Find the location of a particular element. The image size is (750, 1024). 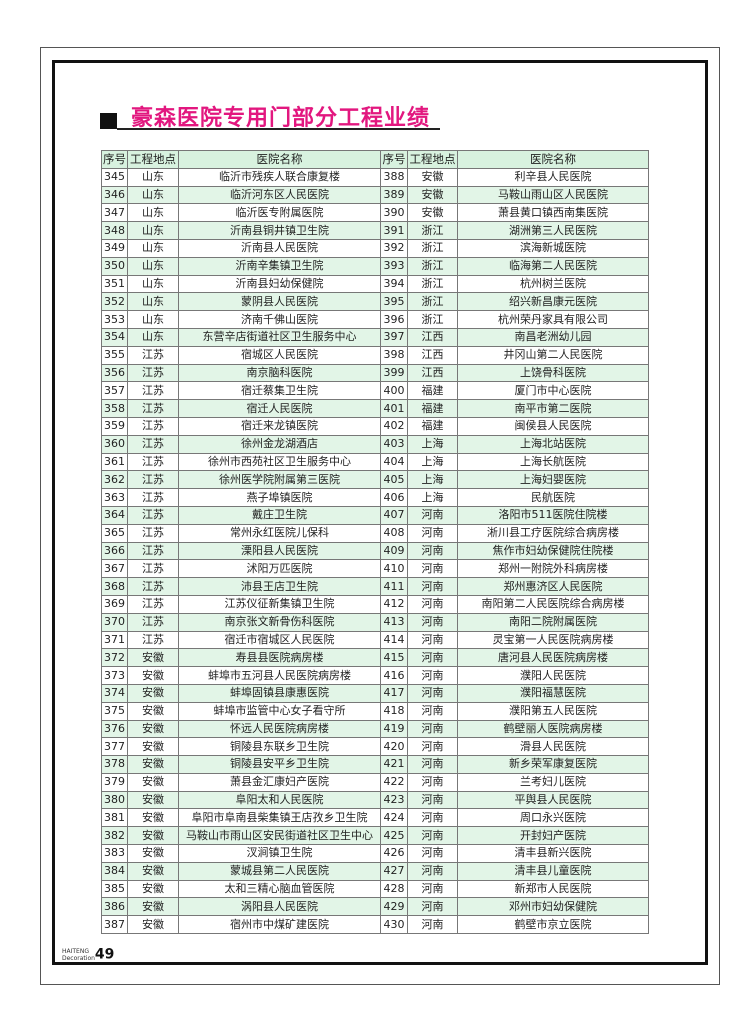

cell-no: 374 is located at coordinates (114, 693).